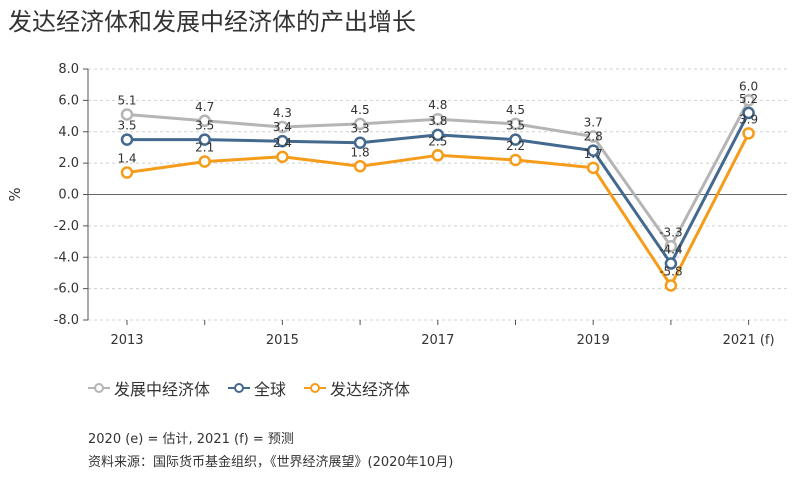  What do you see at coordinates (126, 100) in the screenshot?
I see `data-label: 5.1` at bounding box center [126, 100].